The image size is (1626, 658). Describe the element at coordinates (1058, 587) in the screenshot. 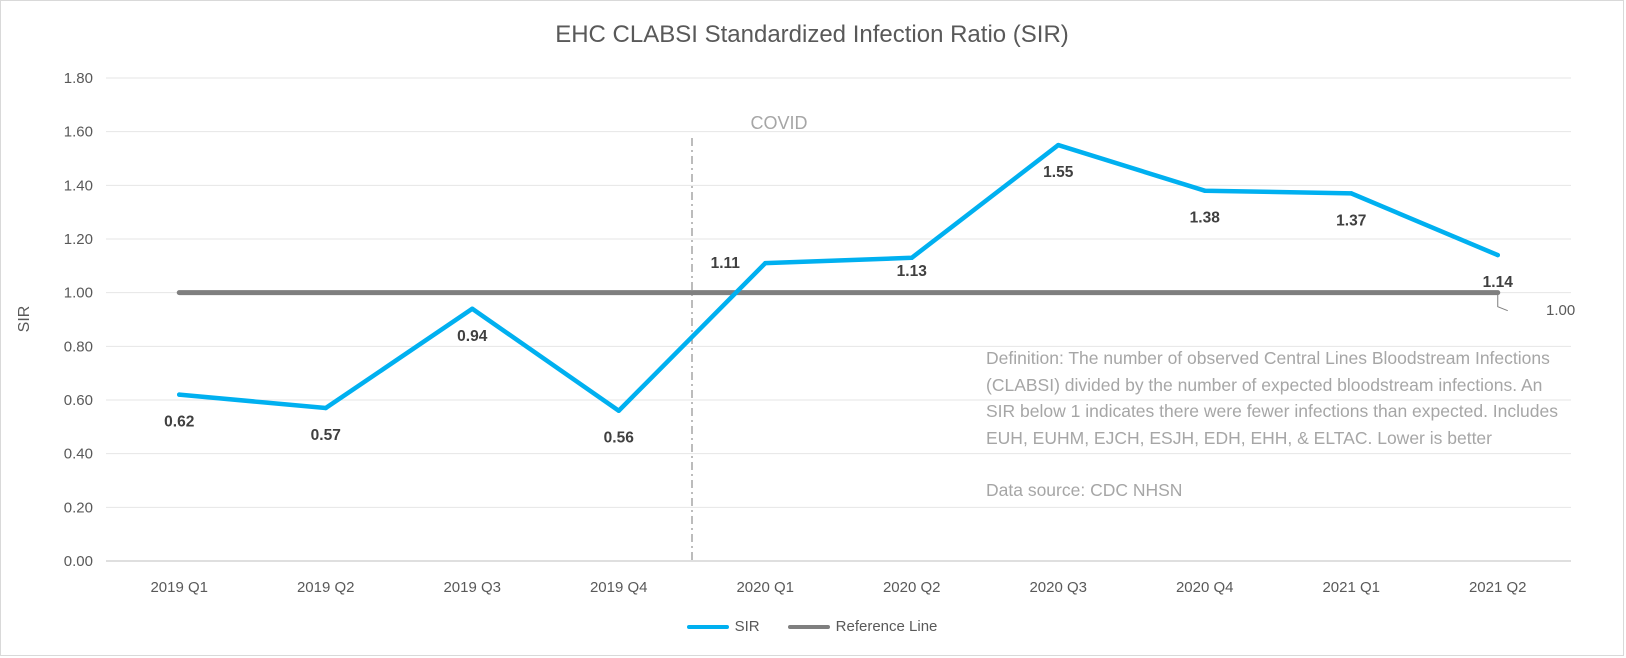

I see `x-tick-label: 2020 Q3` at that location.